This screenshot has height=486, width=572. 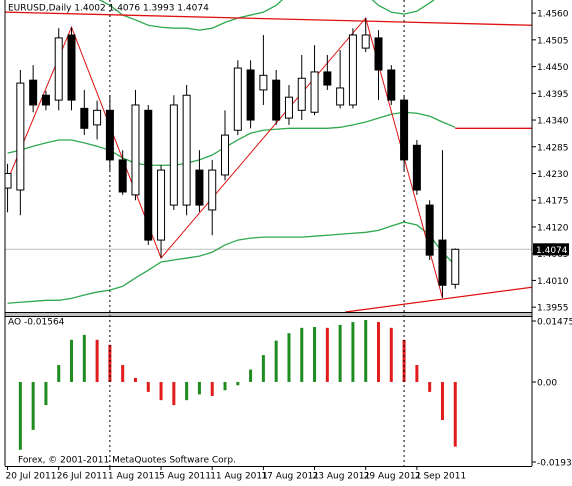 What do you see at coordinates (31, 477) in the screenshot?
I see `x-tick-label: 20 Jul 2011` at bounding box center [31, 477].